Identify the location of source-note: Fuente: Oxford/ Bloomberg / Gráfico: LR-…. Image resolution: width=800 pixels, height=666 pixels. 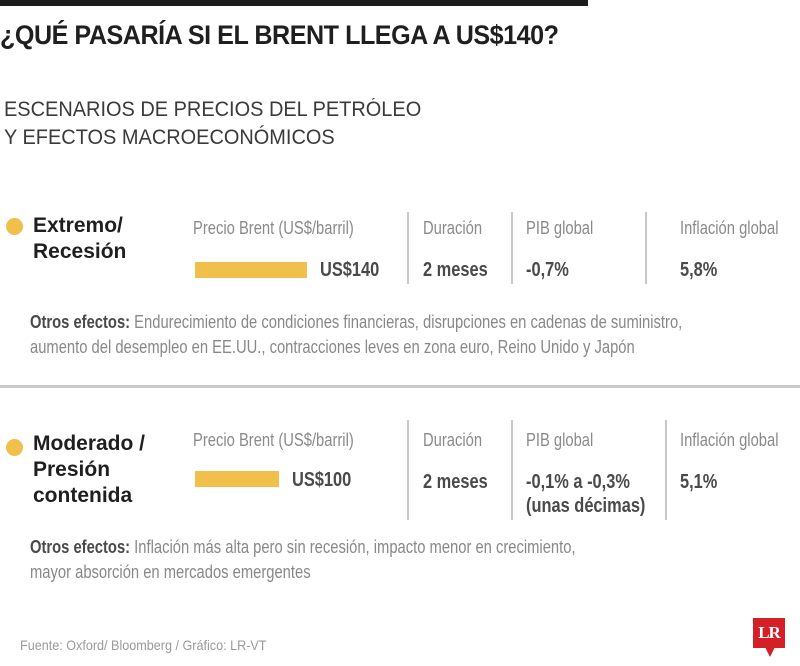
(143, 645).